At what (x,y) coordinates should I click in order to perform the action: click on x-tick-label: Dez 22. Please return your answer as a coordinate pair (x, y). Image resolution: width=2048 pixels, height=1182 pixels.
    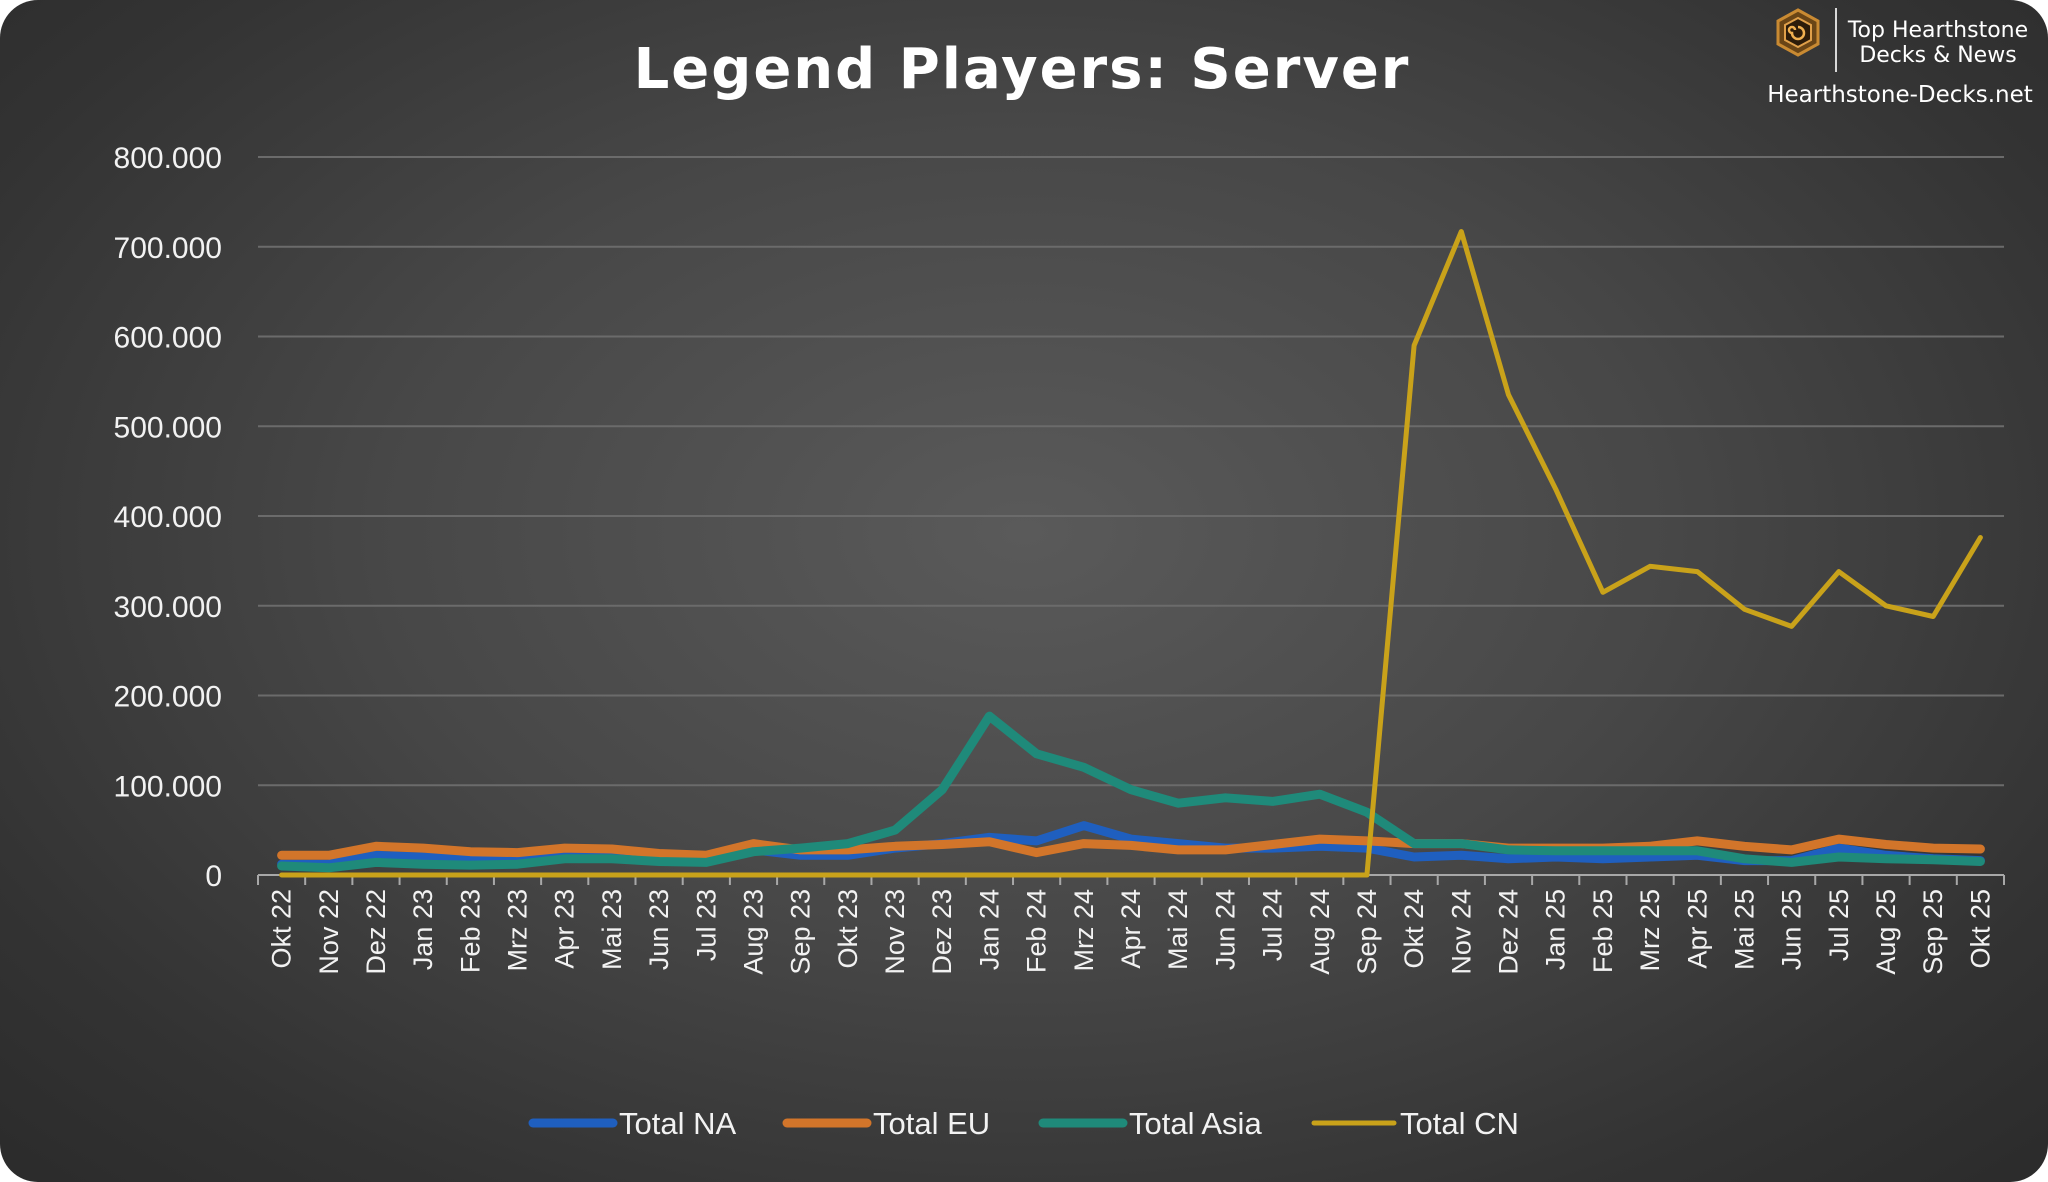
    Looking at the image, I should click on (376, 932).